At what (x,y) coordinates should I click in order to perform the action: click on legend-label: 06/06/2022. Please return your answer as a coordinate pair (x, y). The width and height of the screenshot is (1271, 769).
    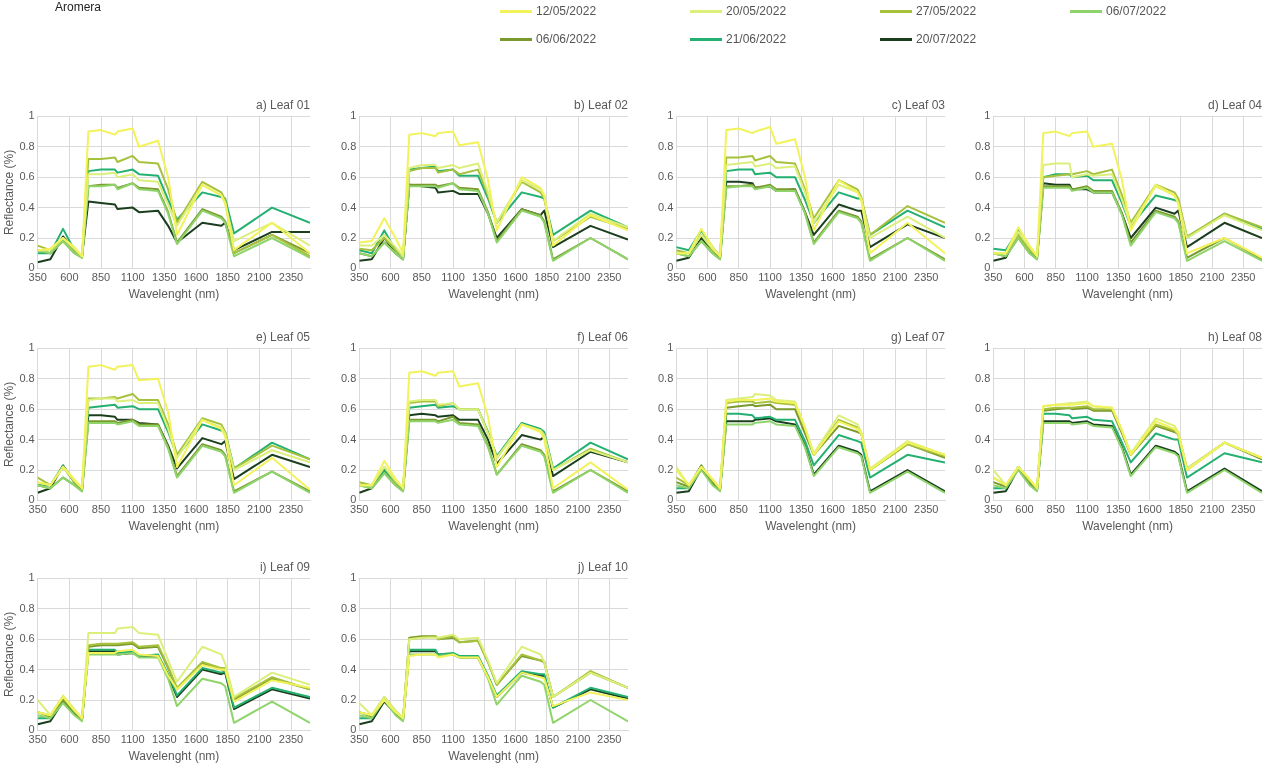
    Looking at the image, I should click on (566, 39).